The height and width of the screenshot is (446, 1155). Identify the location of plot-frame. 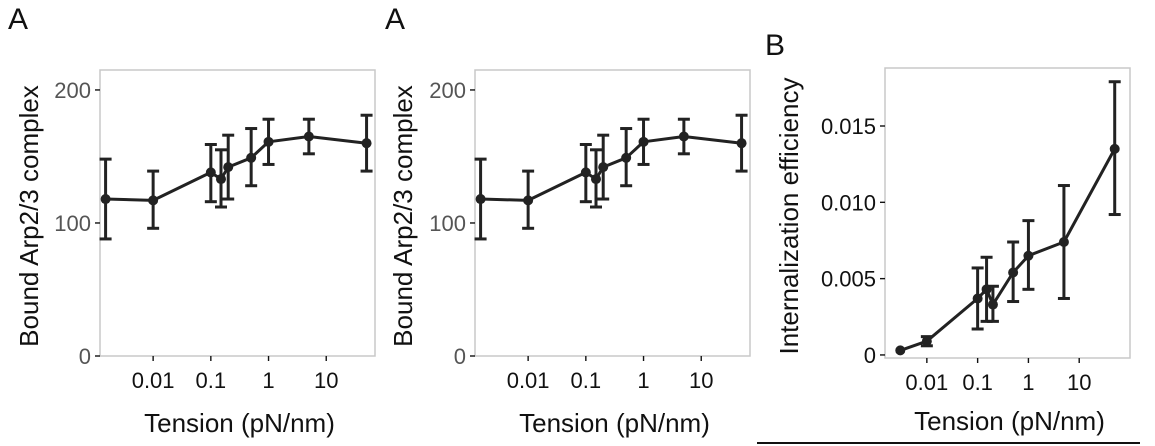
(1007, 213).